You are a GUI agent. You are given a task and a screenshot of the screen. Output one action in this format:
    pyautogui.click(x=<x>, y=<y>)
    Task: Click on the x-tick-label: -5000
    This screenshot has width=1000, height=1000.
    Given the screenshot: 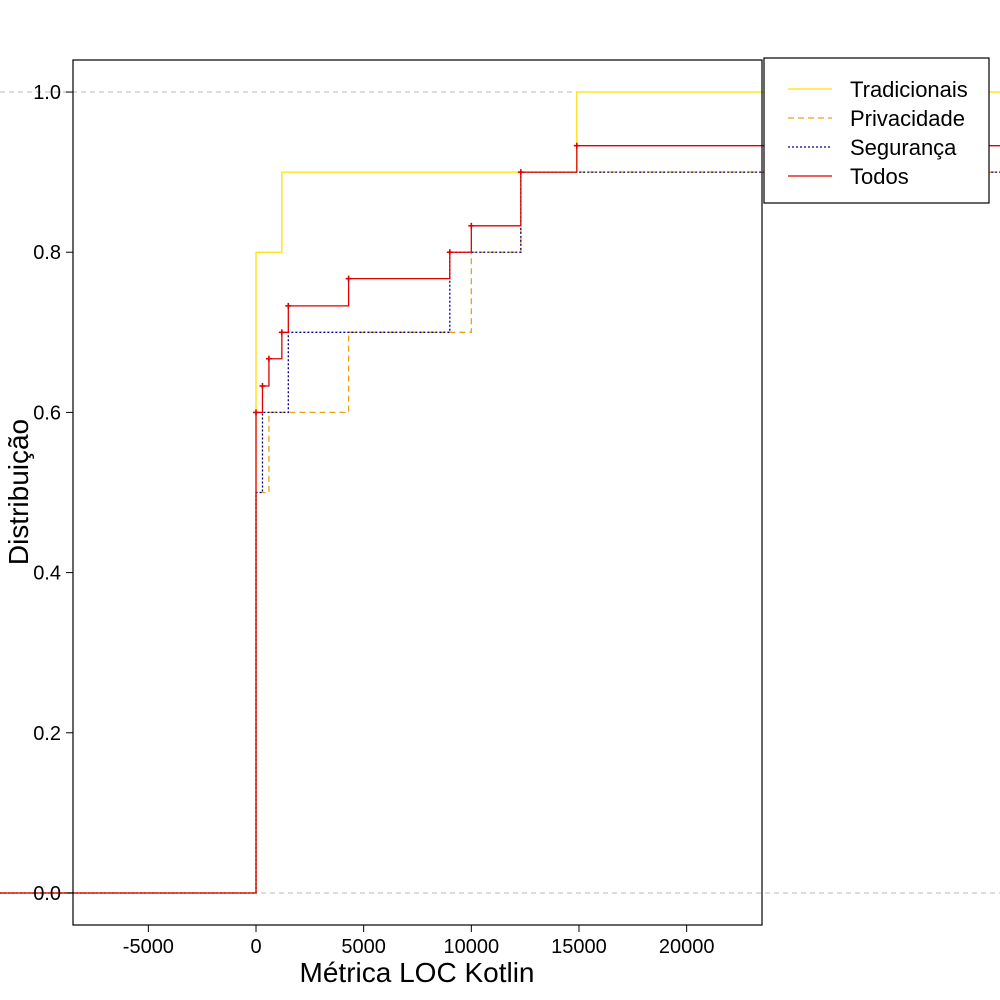 What is the action you would take?
    pyautogui.click(x=148, y=947)
    